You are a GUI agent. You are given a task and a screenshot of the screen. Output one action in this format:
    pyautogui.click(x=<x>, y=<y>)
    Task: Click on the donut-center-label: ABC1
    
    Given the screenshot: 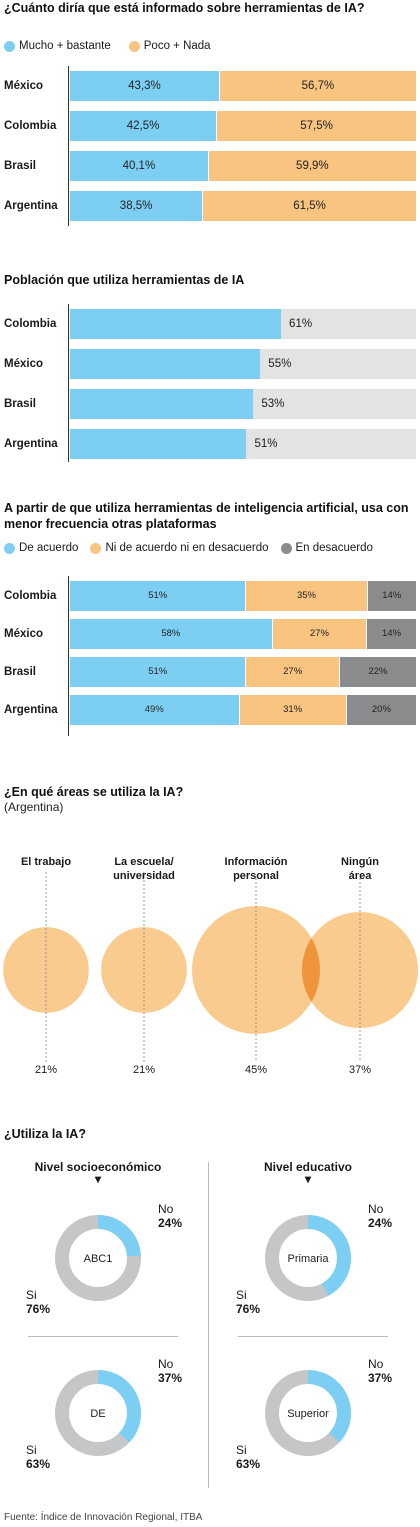 What is the action you would take?
    pyautogui.click(x=98, y=1259)
    